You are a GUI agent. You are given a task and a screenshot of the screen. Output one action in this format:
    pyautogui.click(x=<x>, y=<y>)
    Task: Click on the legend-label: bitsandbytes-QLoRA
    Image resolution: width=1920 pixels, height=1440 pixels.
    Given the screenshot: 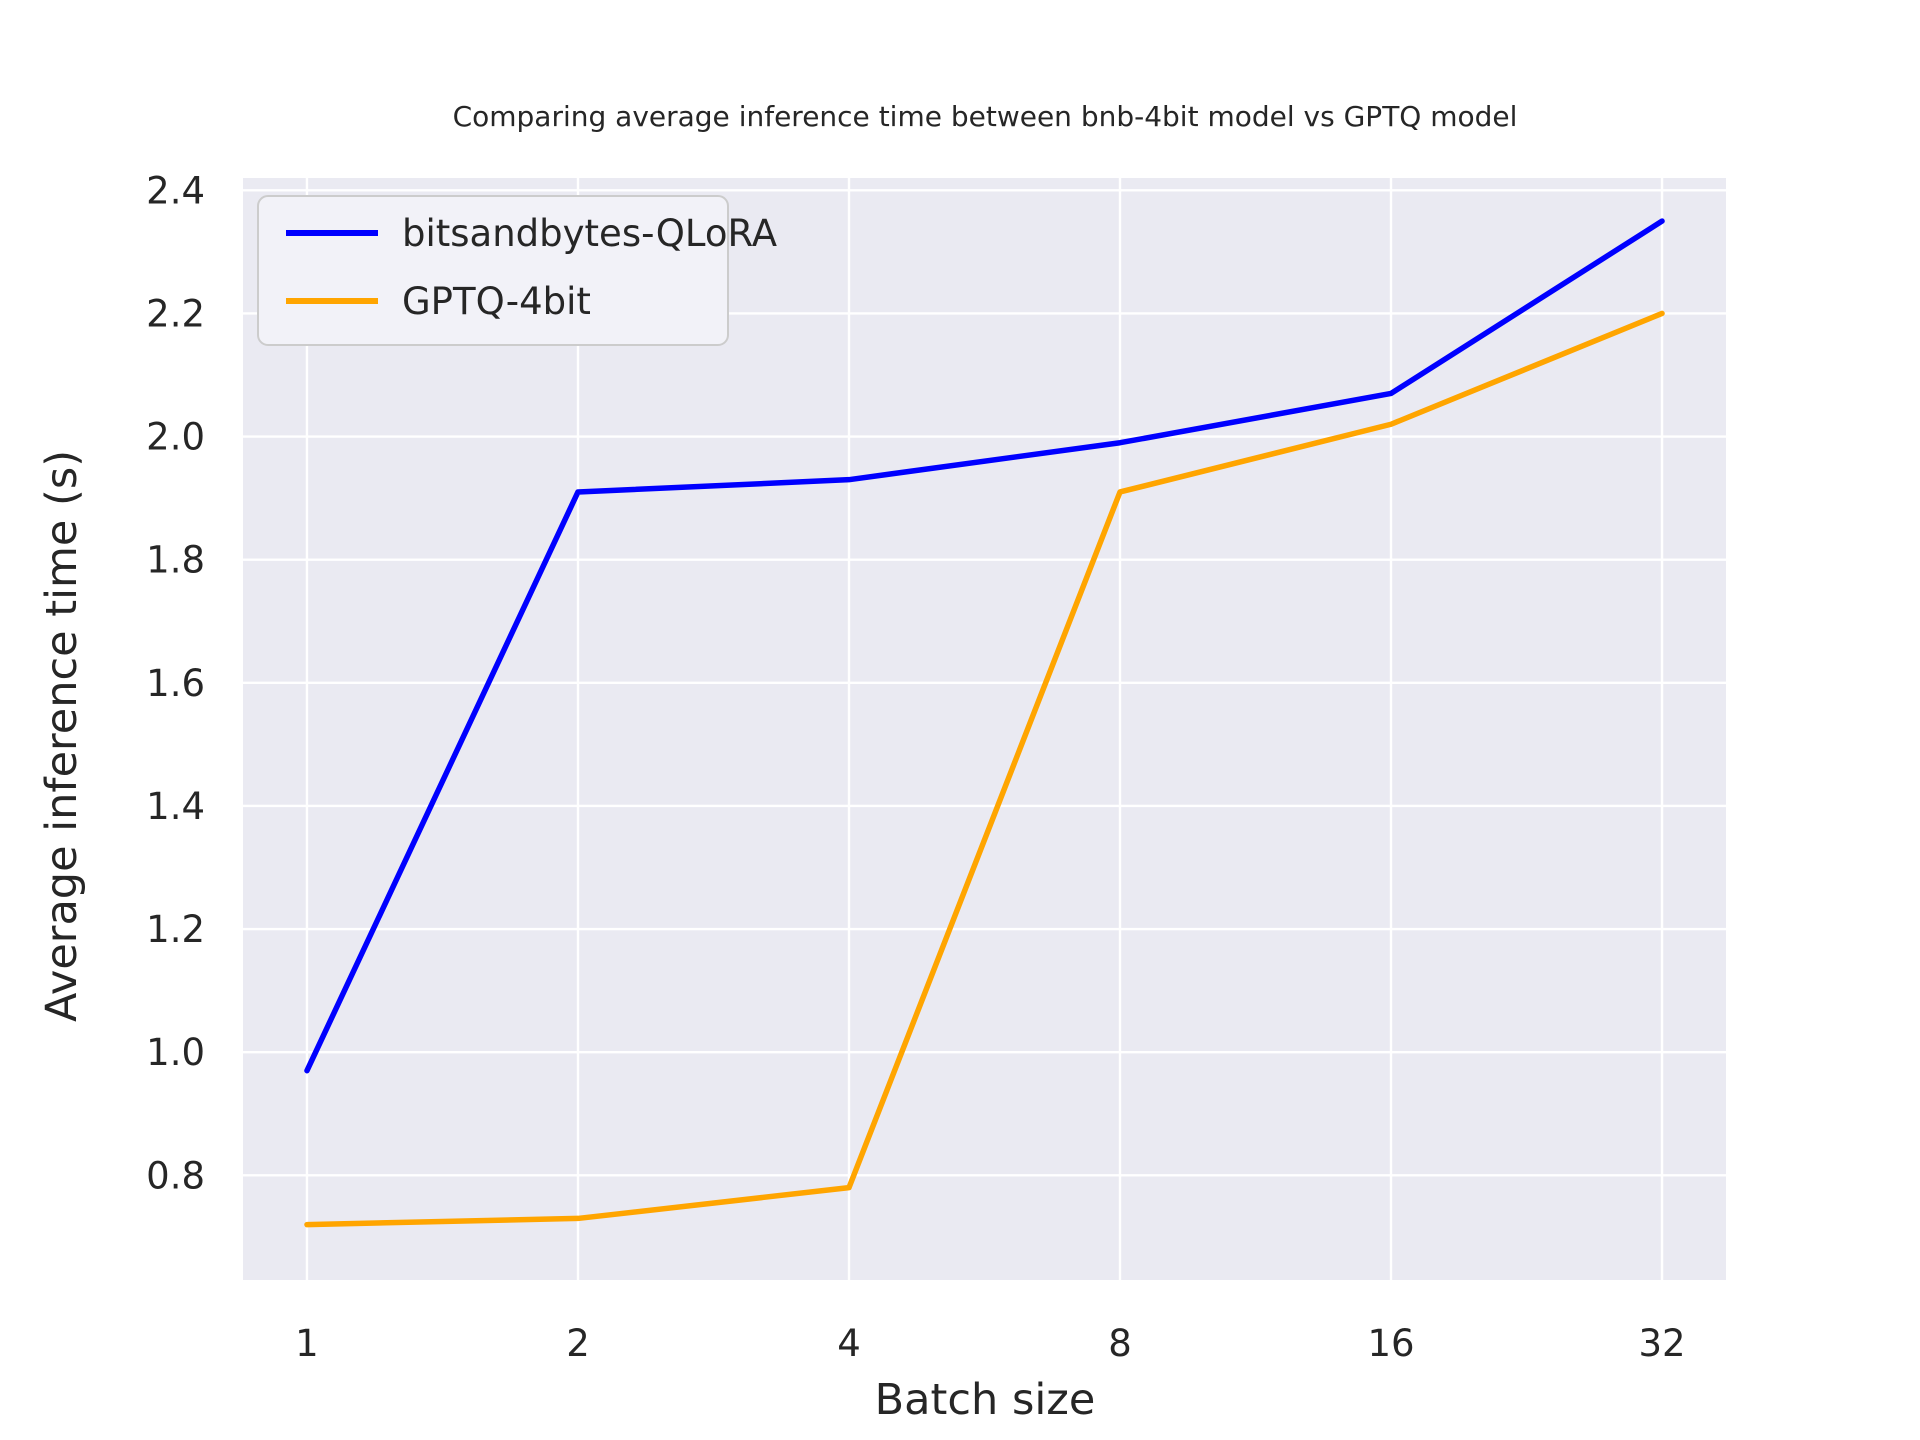 What is the action you would take?
    pyautogui.click(x=589, y=233)
    